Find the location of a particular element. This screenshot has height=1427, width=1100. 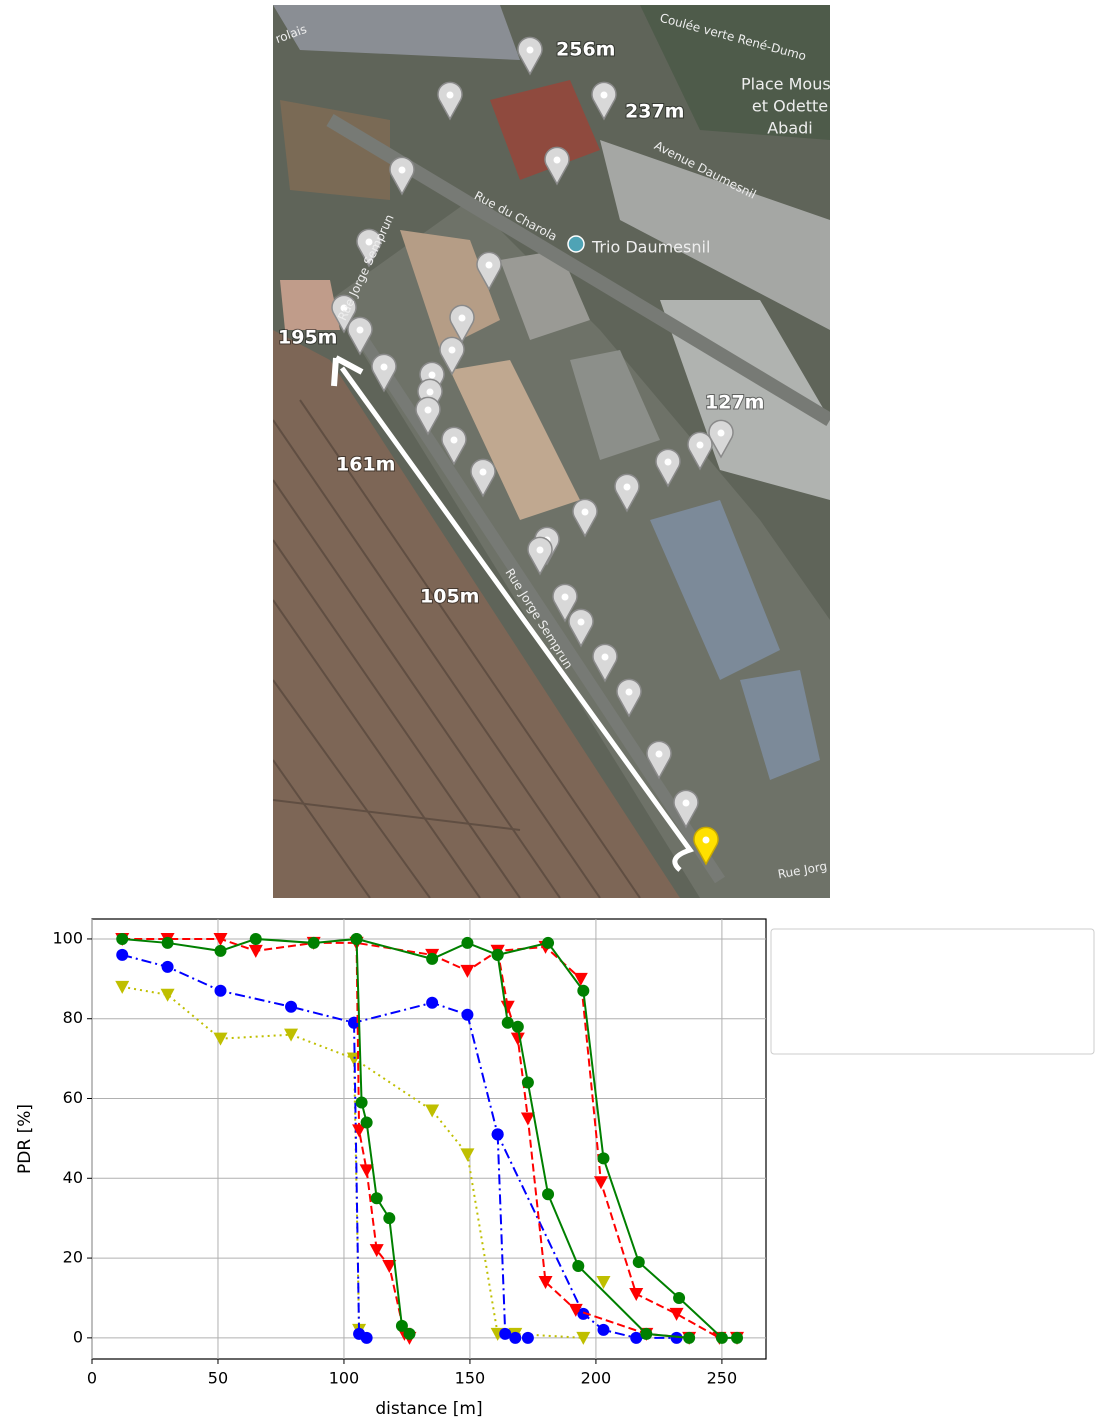

map-label: 256m is located at coordinates (585, 50).